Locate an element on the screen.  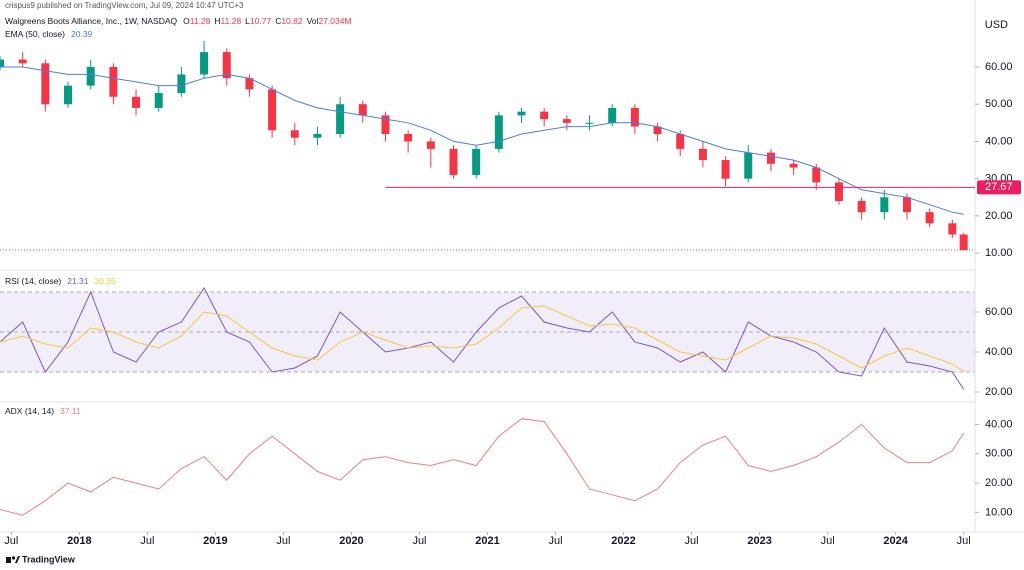
y-tick-label: 50.00 is located at coordinates (999, 104).